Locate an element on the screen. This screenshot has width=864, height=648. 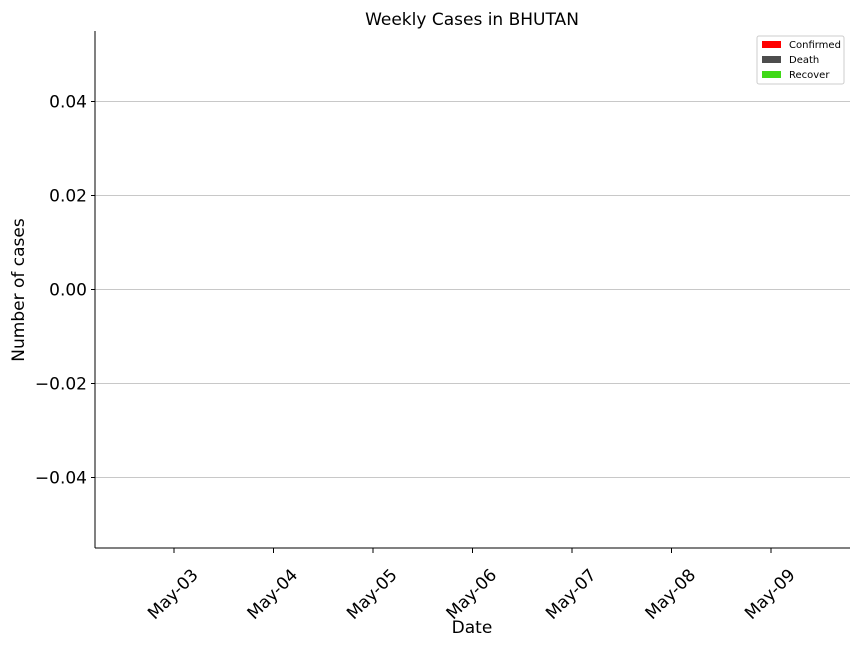
x-tick-label: May-09 is located at coordinates (770, 594).